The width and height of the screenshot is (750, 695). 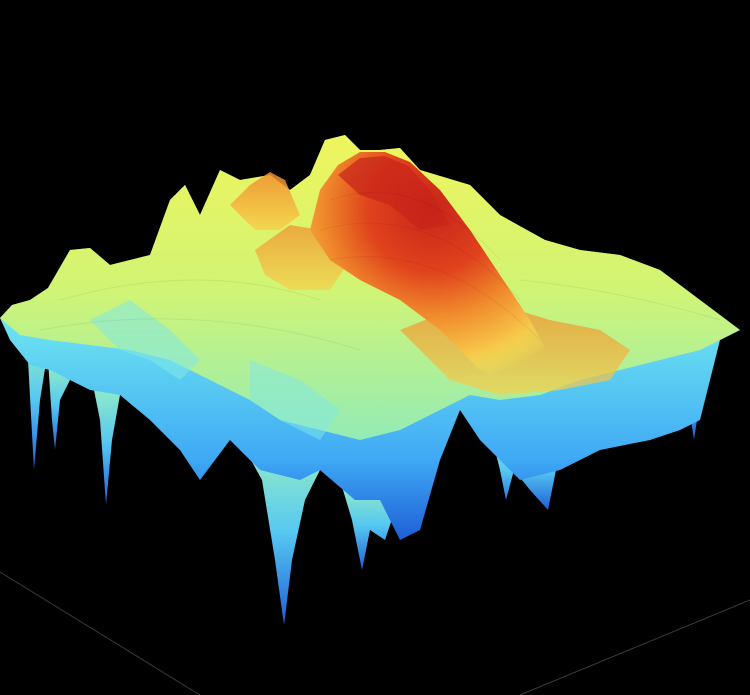 I want to click on peak-mound, so click(x=432, y=268).